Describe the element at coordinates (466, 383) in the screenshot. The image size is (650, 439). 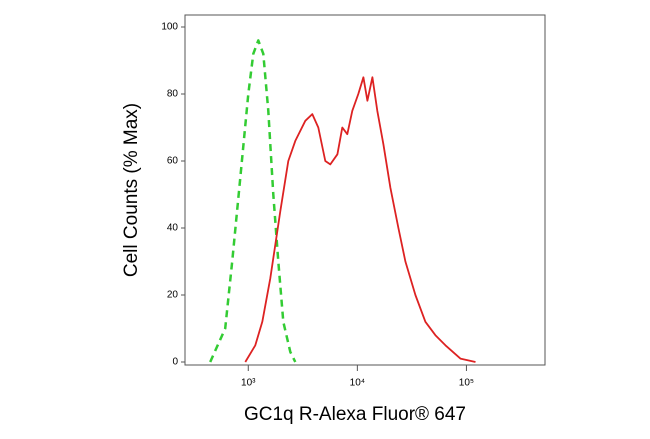
I see `x-tick-label: 10⁵` at that location.